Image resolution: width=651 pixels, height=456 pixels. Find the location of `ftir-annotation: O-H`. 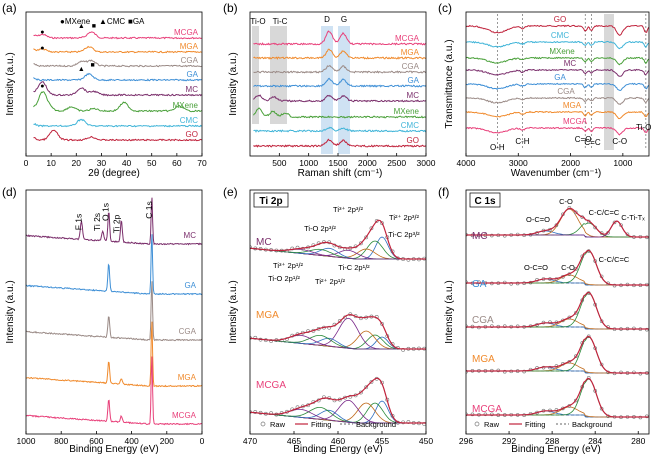

ftir-annotation: O-H is located at coordinates (497, 147).